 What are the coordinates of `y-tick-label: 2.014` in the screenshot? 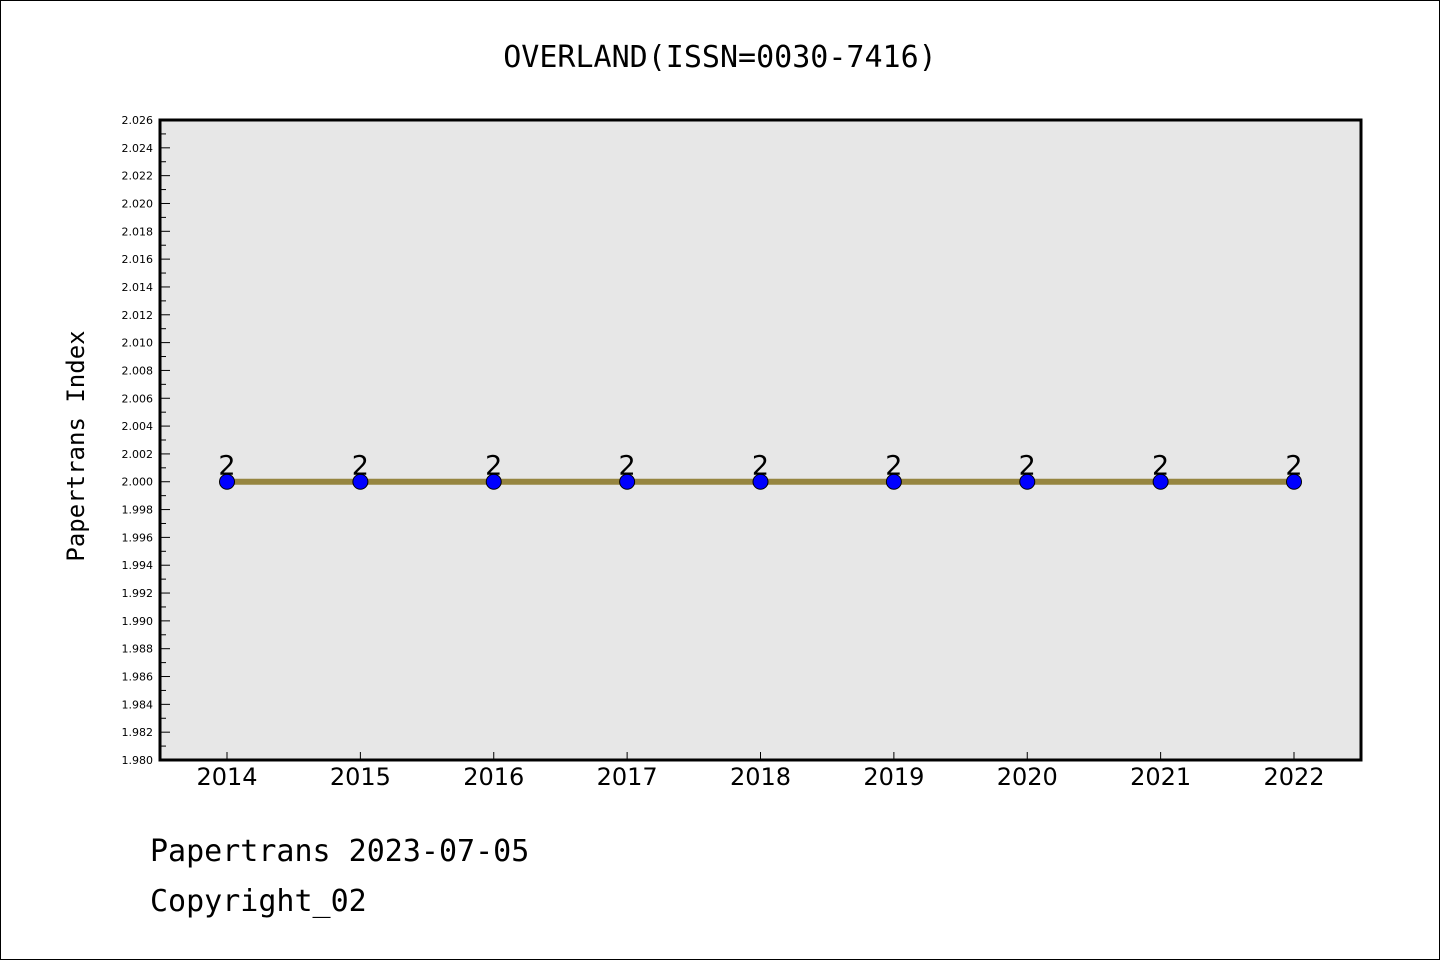 It's located at (138, 287).